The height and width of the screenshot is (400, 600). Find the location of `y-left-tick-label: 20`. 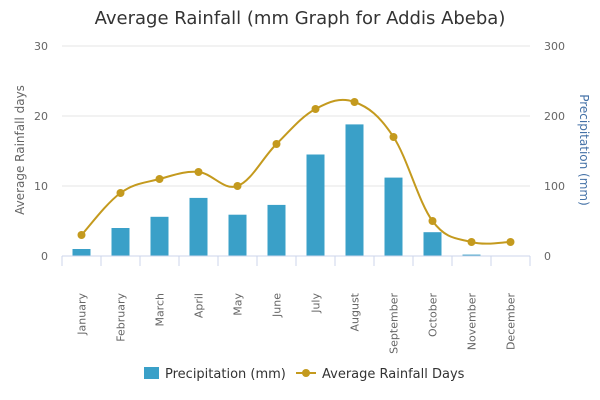

y-left-tick-label: 20 is located at coordinates (41, 116).